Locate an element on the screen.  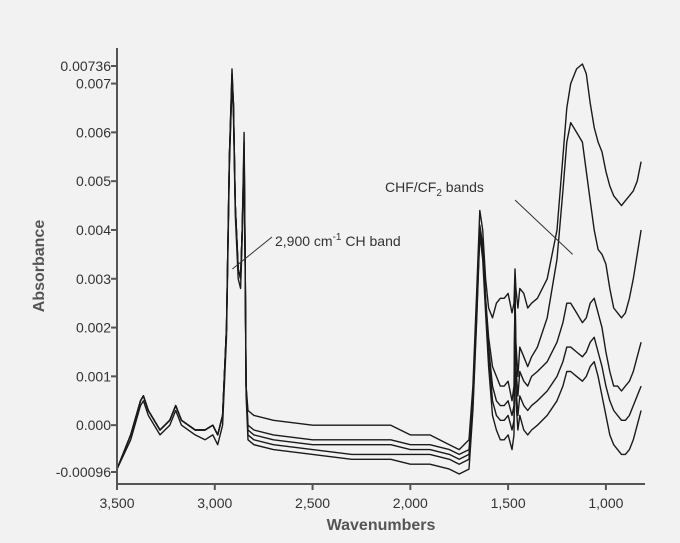
y-tick-label: 0.006 is located at coordinates (93, 132).